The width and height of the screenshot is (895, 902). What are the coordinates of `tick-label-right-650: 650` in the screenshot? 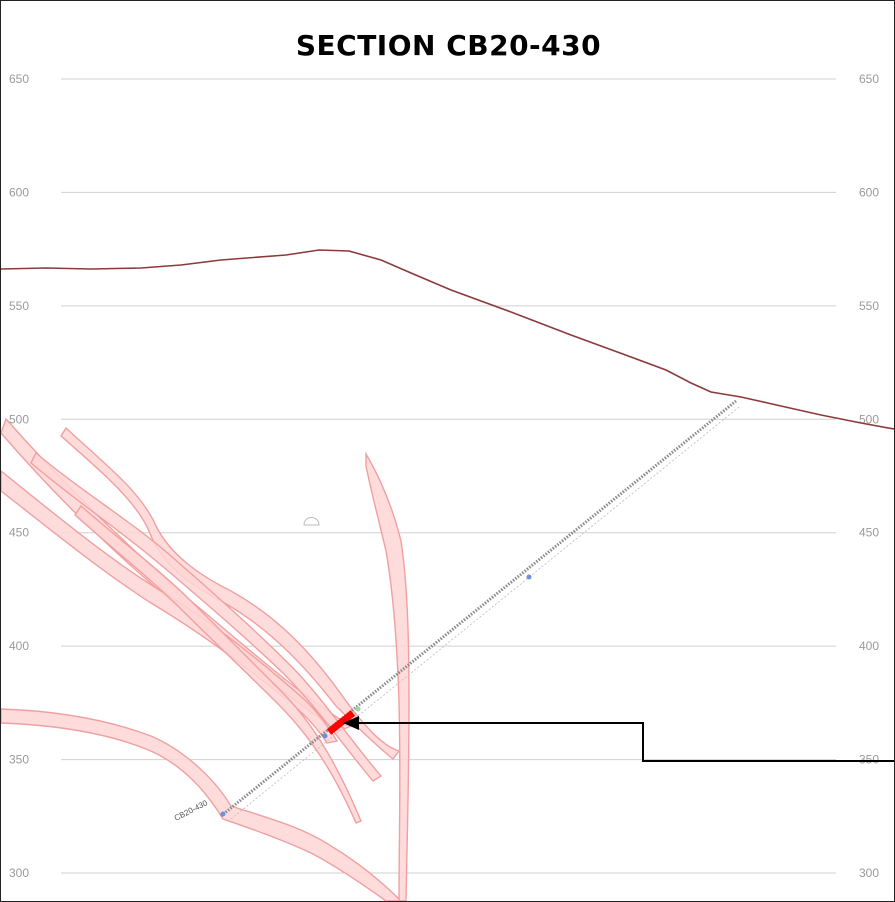 It's located at (869, 79).